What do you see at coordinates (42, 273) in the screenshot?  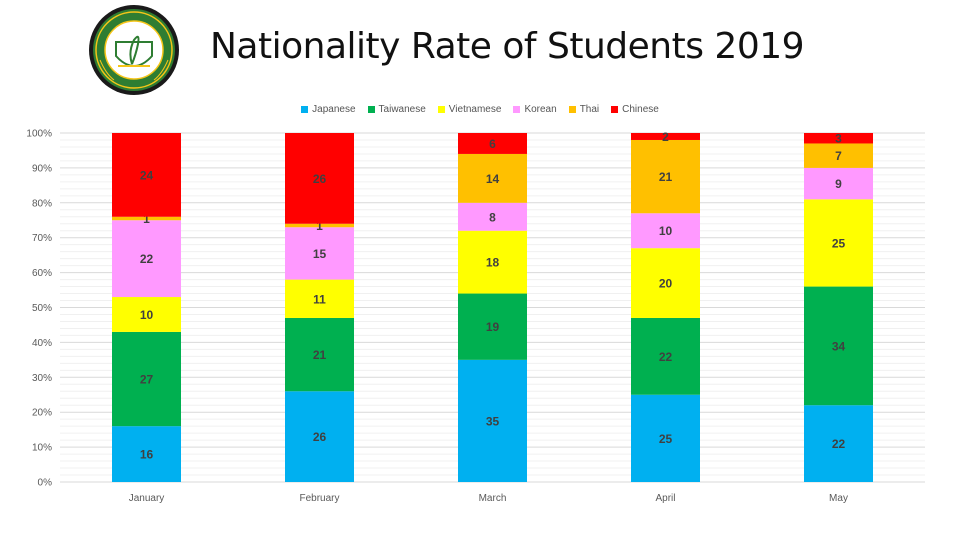 I see `y-tick-label: 60%` at bounding box center [42, 273].